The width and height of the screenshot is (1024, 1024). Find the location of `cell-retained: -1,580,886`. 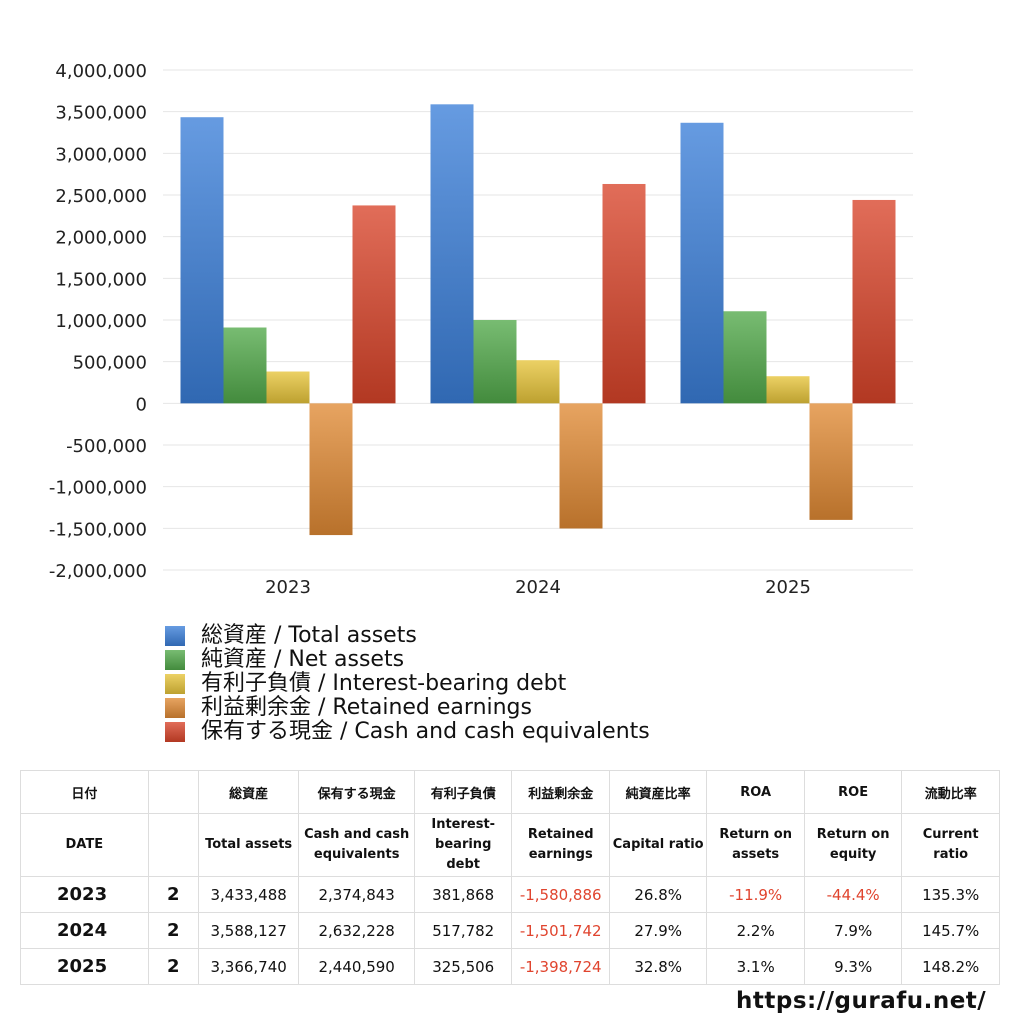

cell-retained: -1,580,886 is located at coordinates (560, 894).